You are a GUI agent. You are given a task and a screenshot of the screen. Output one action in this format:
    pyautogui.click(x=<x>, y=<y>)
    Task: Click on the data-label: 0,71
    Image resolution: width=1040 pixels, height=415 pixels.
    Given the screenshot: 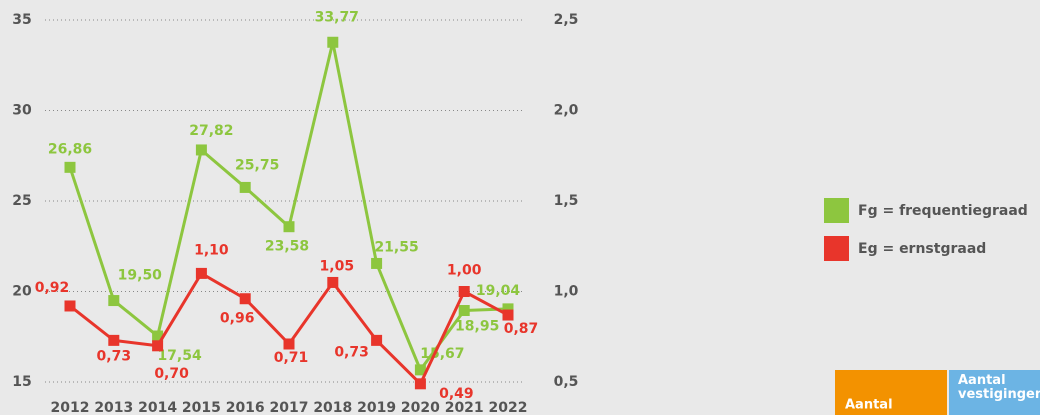 What is the action you would take?
    pyautogui.click(x=291, y=358)
    